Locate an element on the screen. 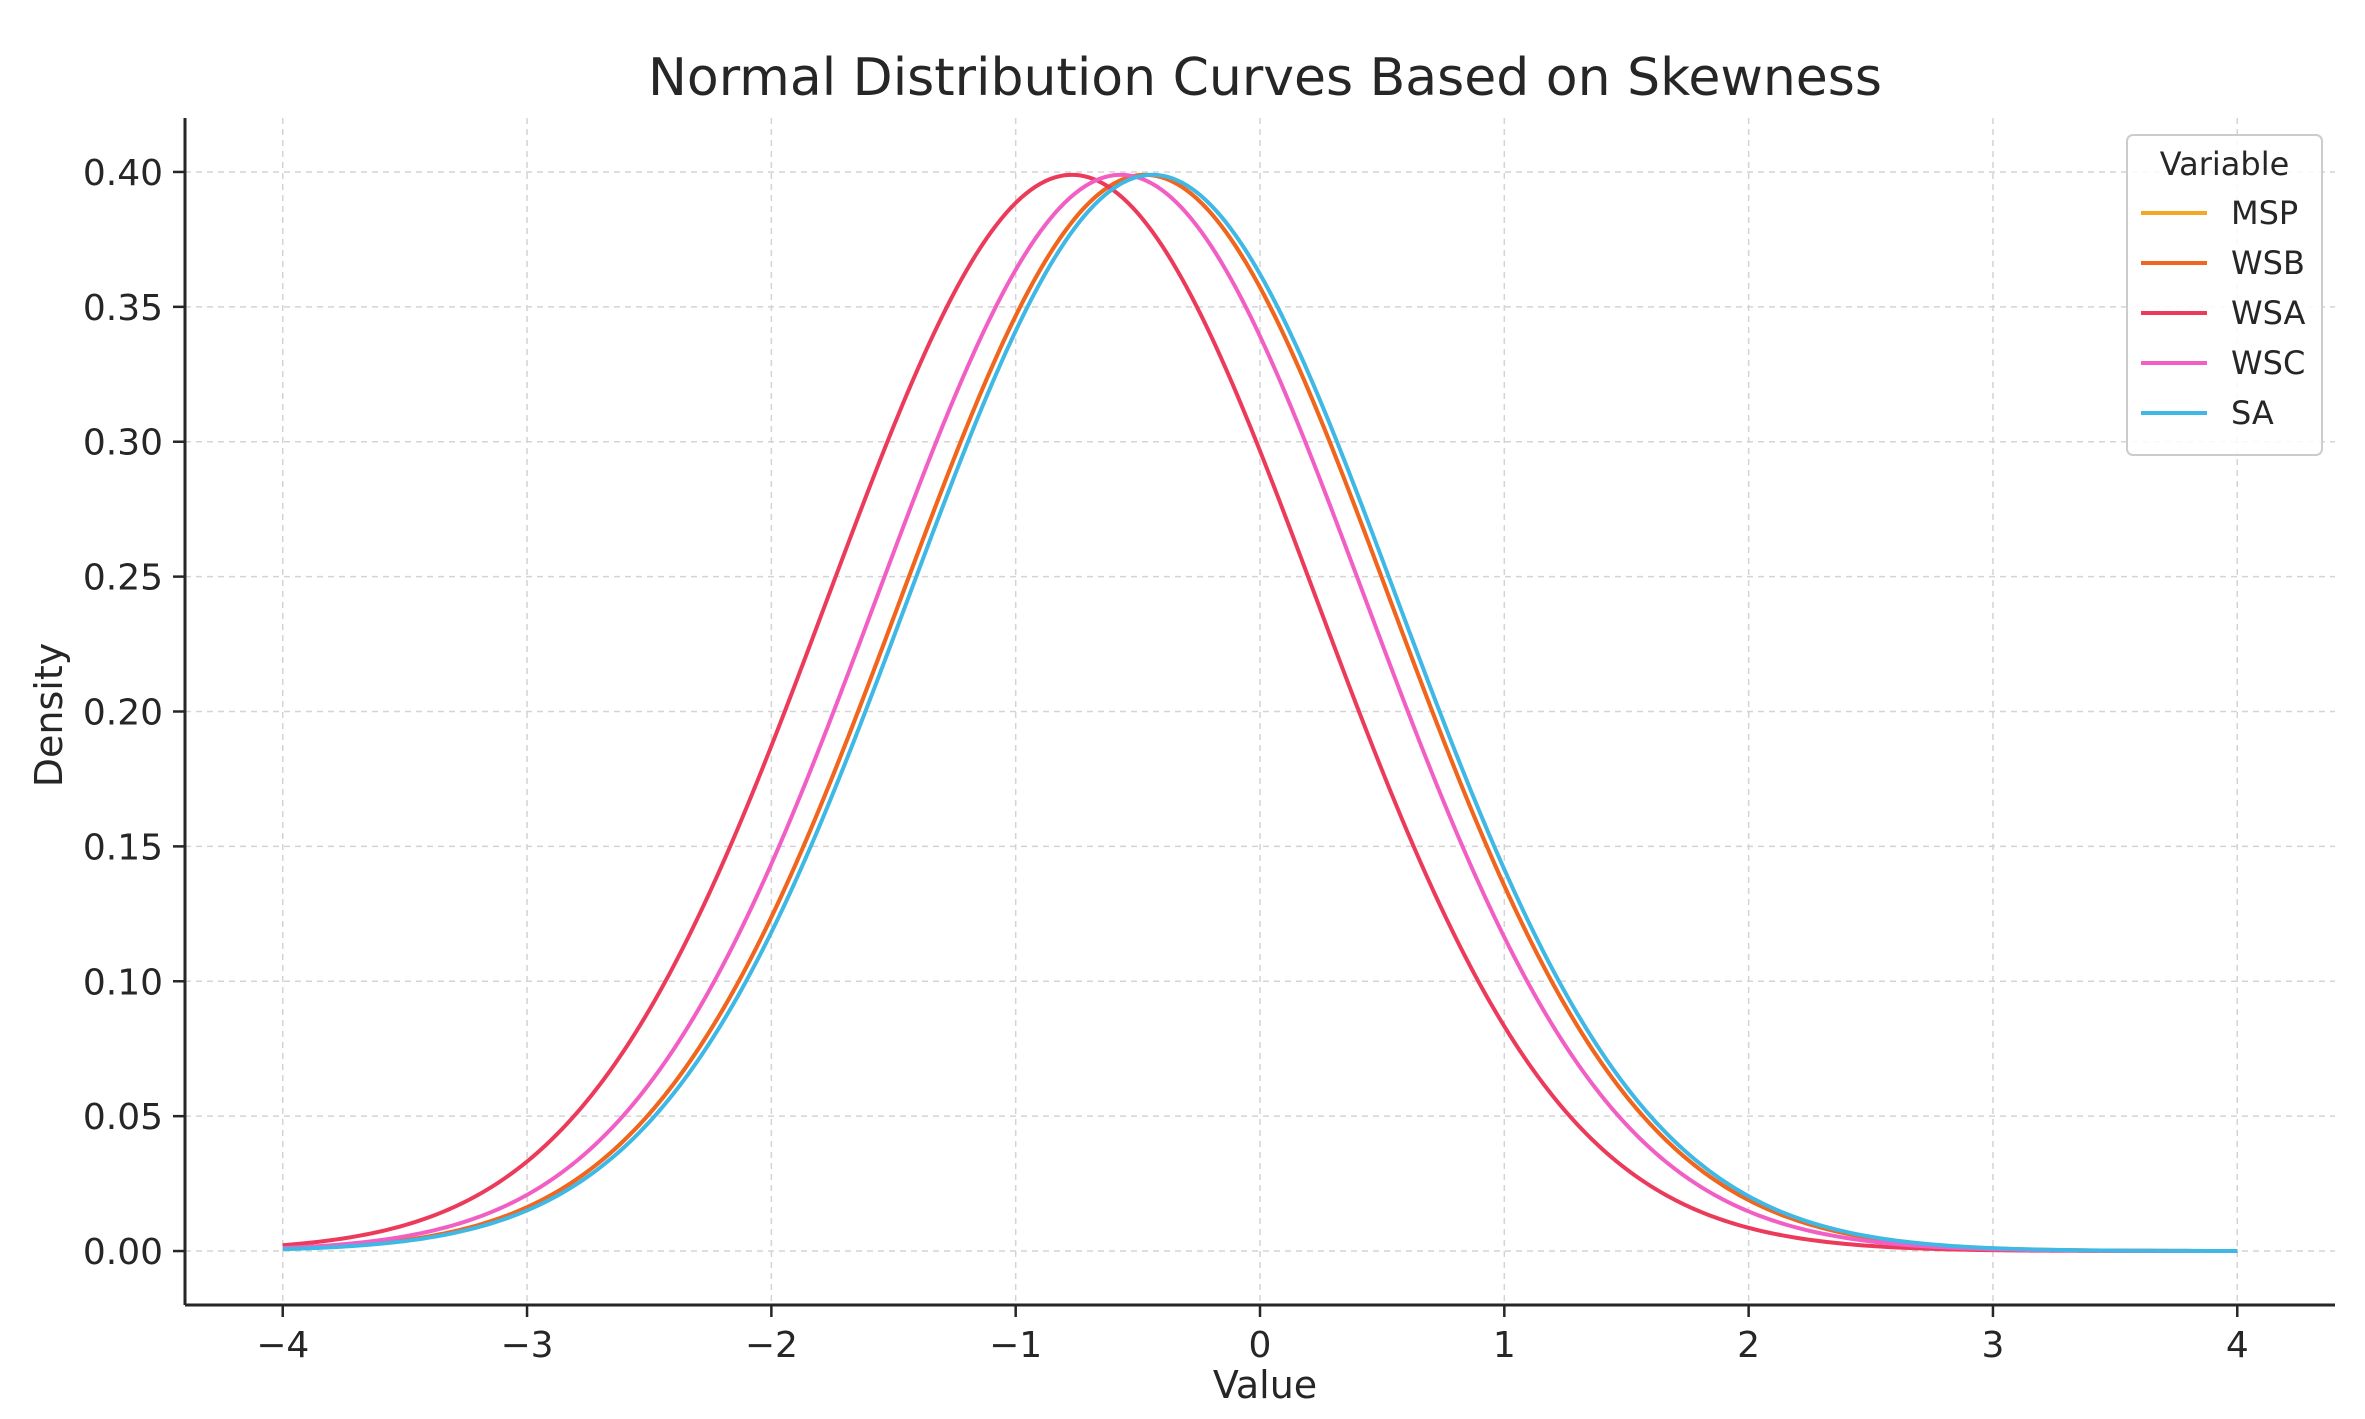 The height and width of the screenshot is (1419, 2365). legend-label-msp: MSP is located at coordinates (2264, 213).